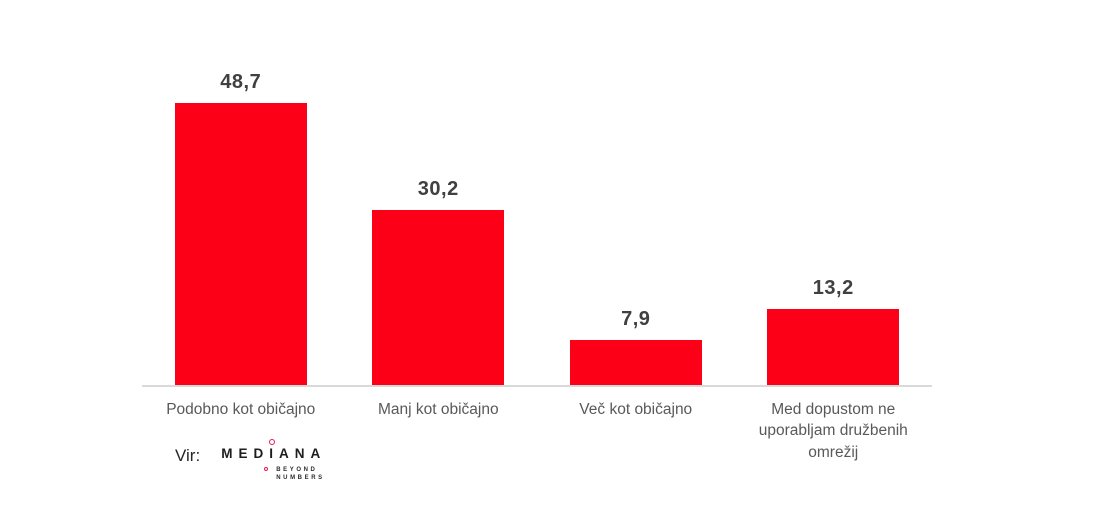 The image size is (1112, 518). Describe the element at coordinates (636, 240) in the screenshot. I see `bar-slot-3: 7,9` at that location.